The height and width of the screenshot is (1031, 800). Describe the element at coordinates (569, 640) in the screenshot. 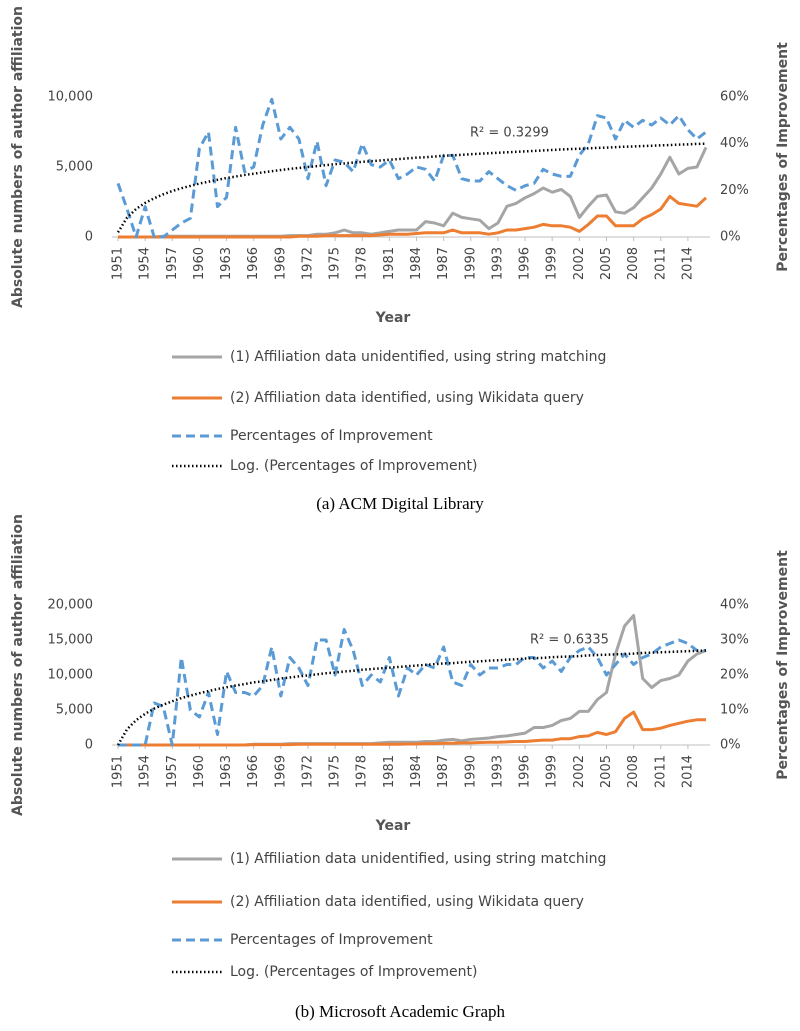

I see `annotation: R² = 0.6335` at that location.